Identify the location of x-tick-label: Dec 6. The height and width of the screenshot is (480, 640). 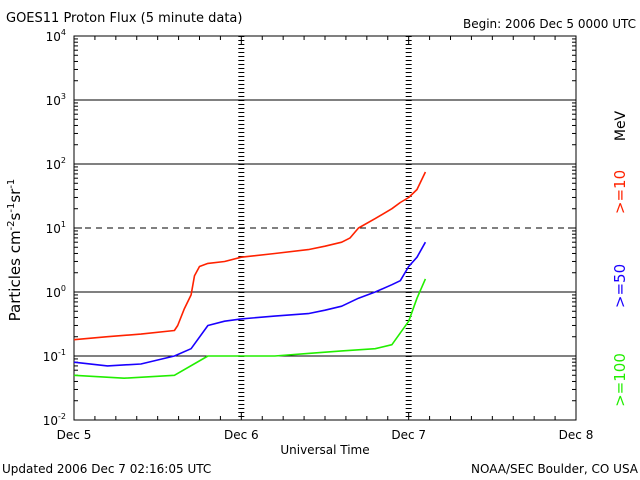
(241, 435).